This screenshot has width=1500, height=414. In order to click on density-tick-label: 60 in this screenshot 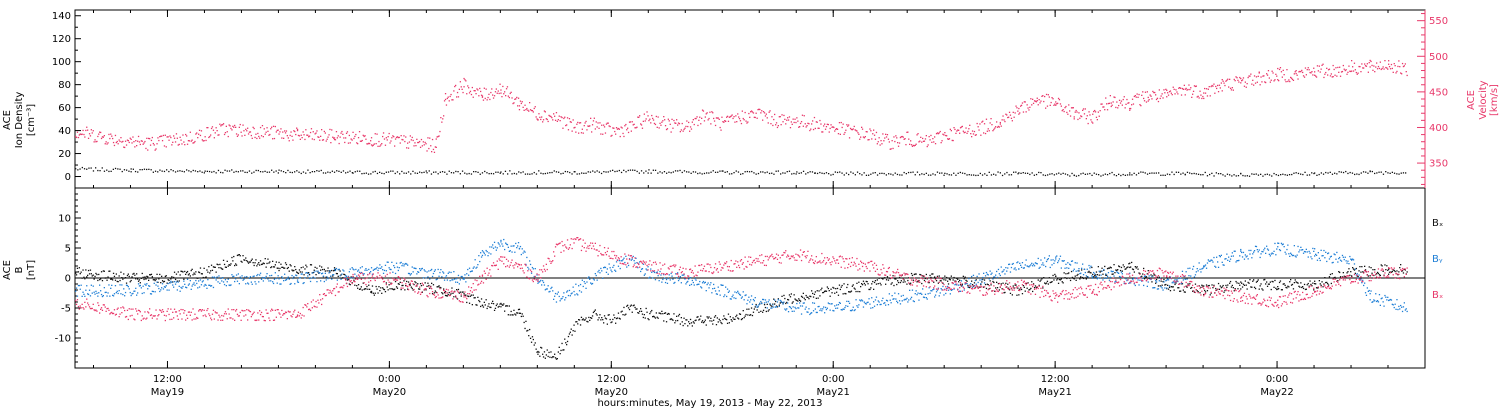, I will do `click(64, 108)`.